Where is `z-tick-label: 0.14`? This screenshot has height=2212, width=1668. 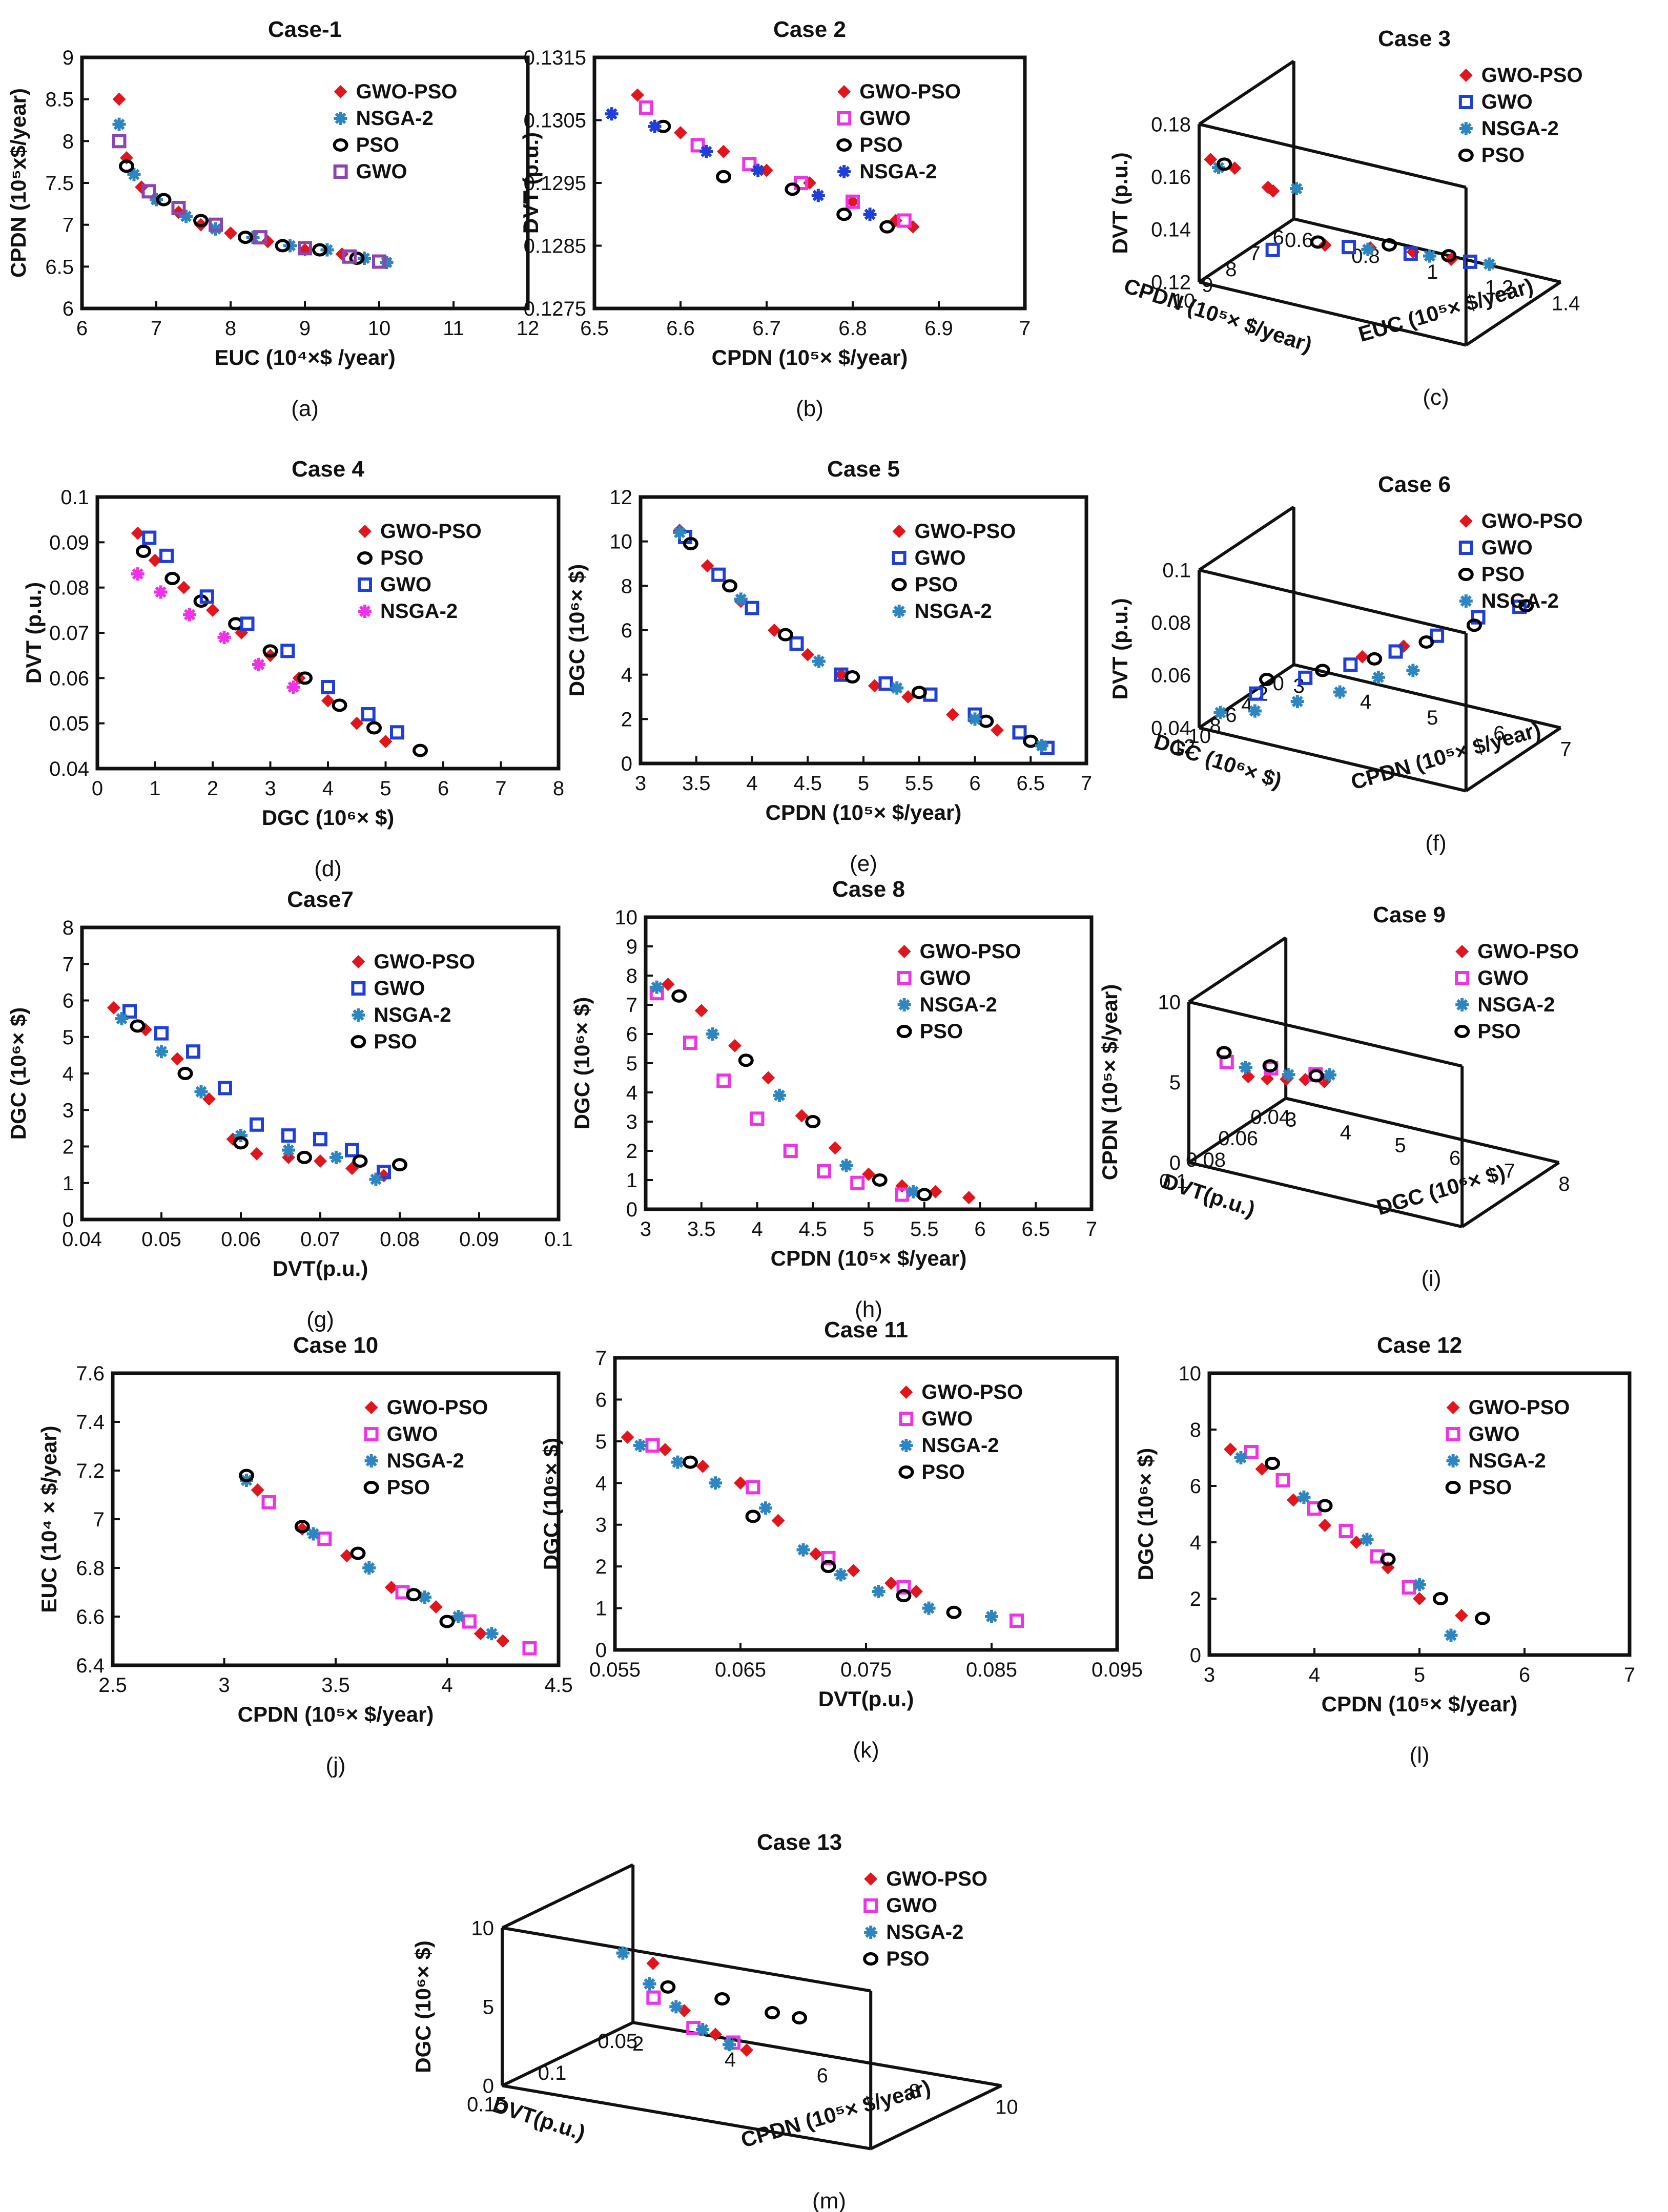
z-tick-label: 0.14 is located at coordinates (1171, 230).